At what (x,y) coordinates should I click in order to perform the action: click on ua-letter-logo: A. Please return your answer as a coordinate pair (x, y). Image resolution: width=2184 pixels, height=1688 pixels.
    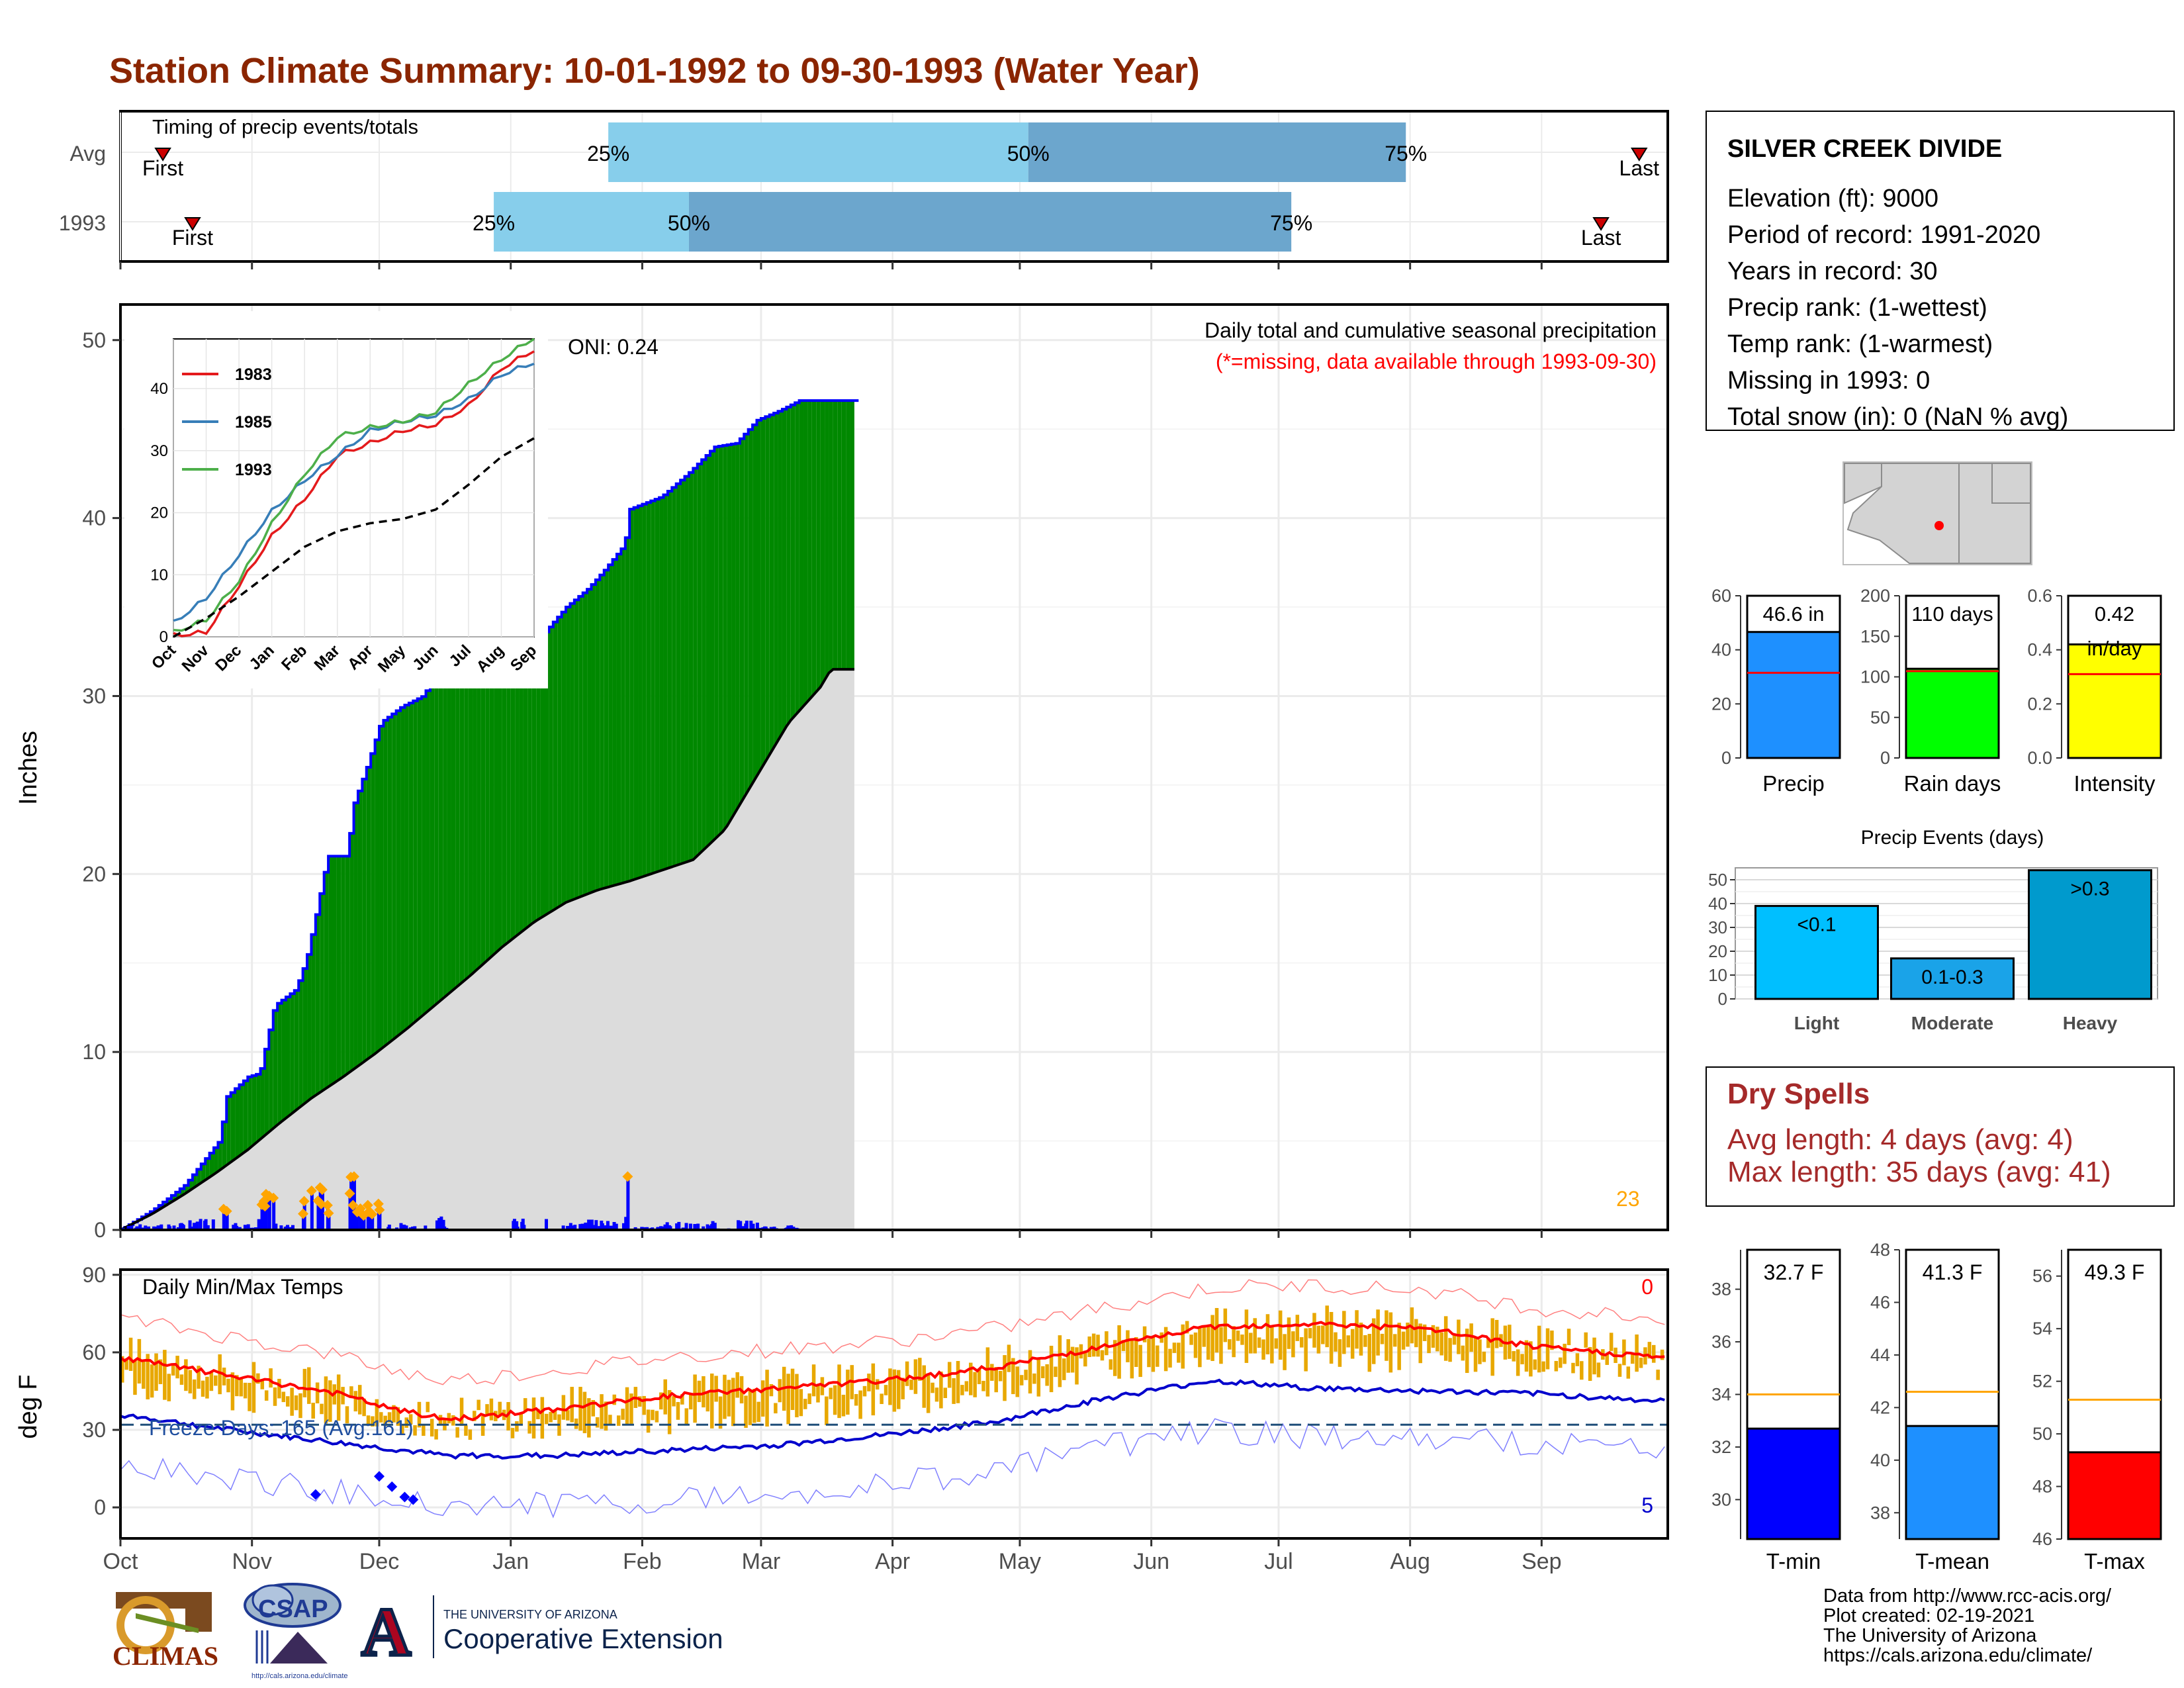
    Looking at the image, I should click on (386, 1632).